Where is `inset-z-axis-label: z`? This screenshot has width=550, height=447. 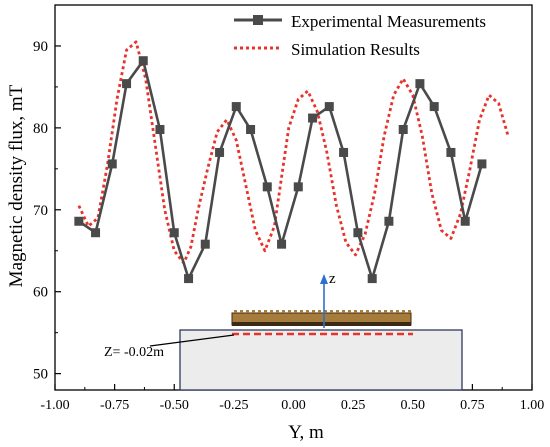 inset-z-axis-label: z is located at coordinates (332, 279).